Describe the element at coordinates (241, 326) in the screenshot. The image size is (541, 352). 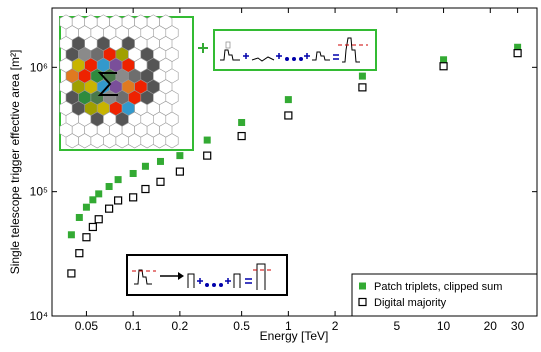
I see `x-tick-label: 0.5` at that location.